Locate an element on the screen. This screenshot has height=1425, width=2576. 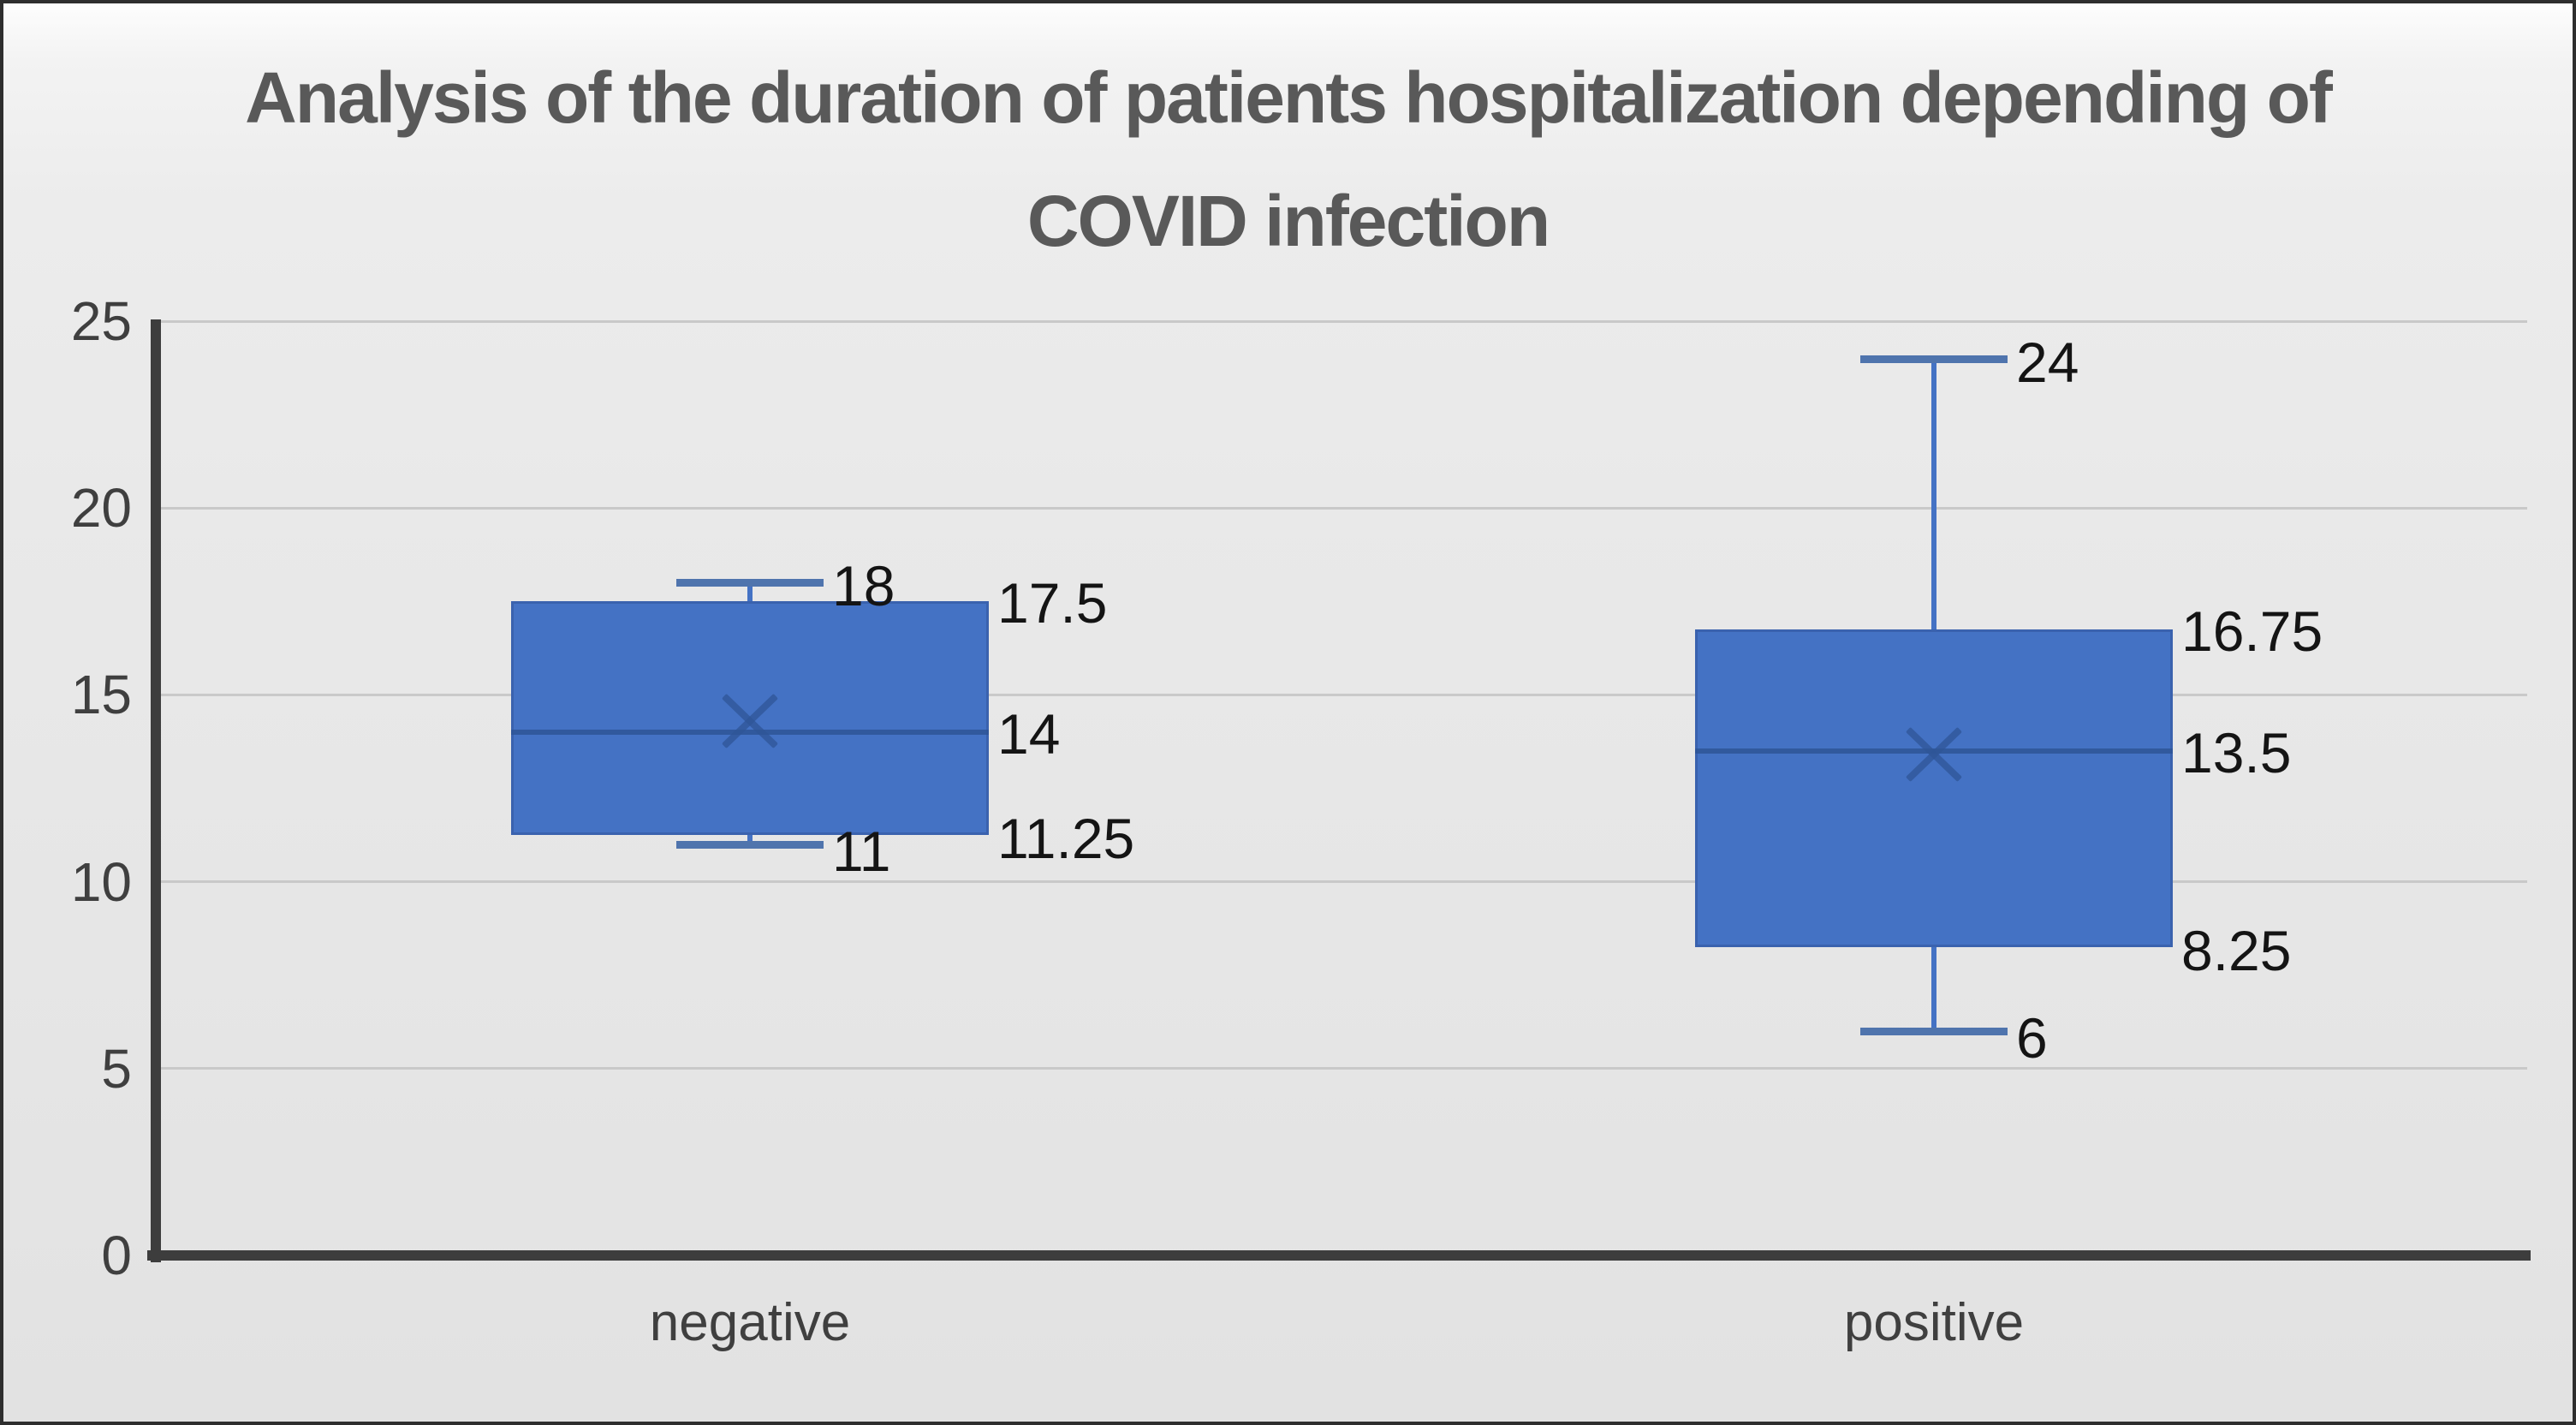
box-positive is located at coordinates (1934, 788).